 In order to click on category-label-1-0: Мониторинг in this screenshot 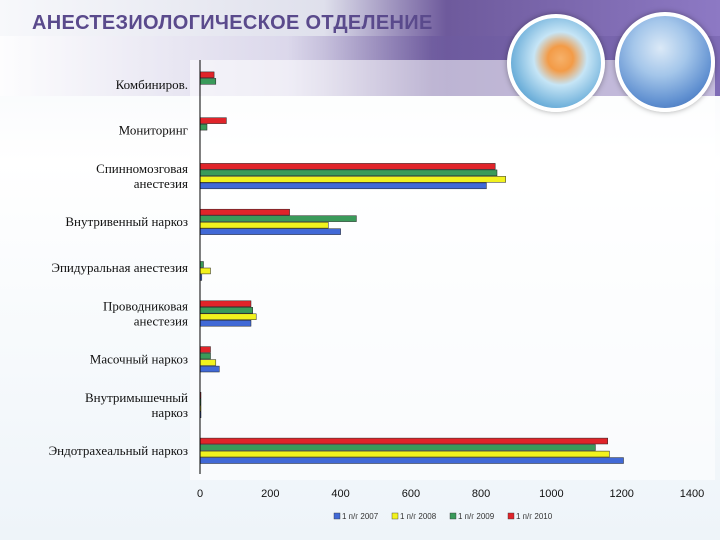, I will do `click(153, 130)`.